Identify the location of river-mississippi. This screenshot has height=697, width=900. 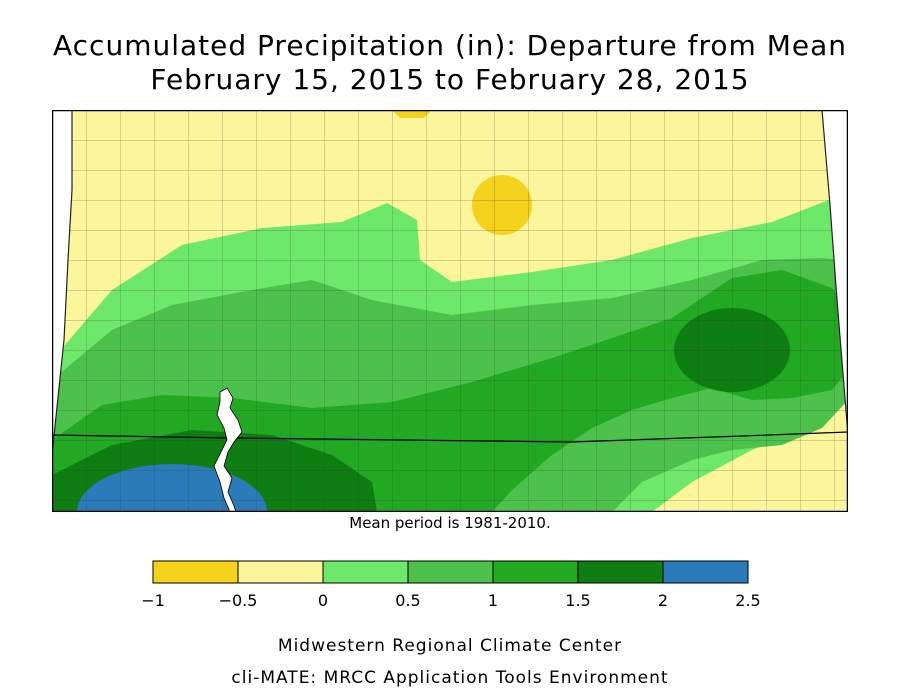
(228, 449).